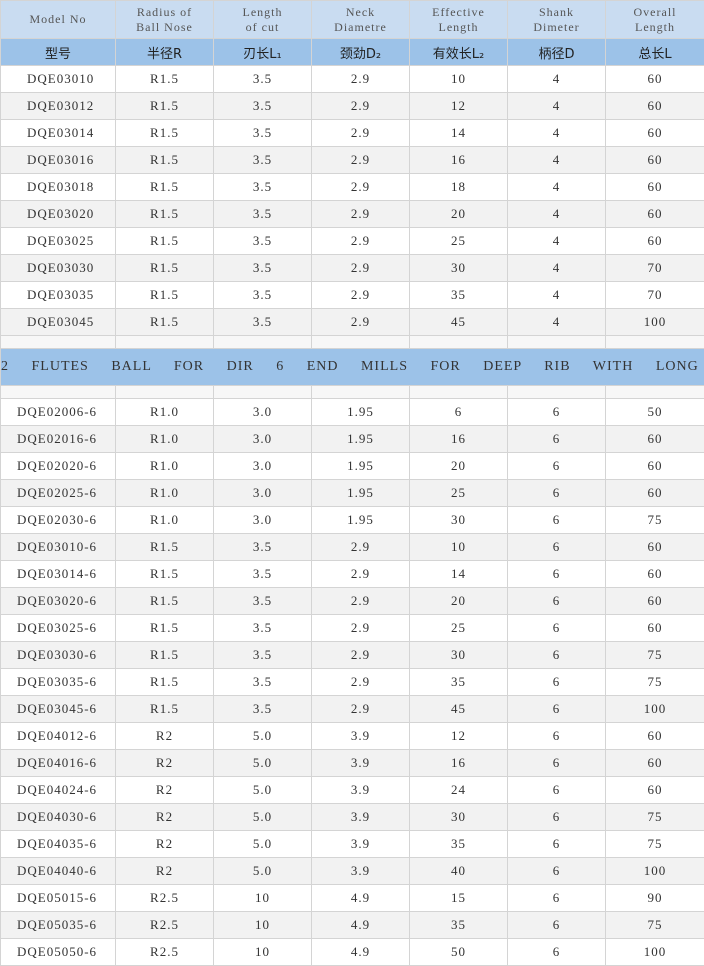 The width and height of the screenshot is (704, 966). What do you see at coordinates (164, 439) in the screenshot?
I see `data-cell: R1.0` at bounding box center [164, 439].